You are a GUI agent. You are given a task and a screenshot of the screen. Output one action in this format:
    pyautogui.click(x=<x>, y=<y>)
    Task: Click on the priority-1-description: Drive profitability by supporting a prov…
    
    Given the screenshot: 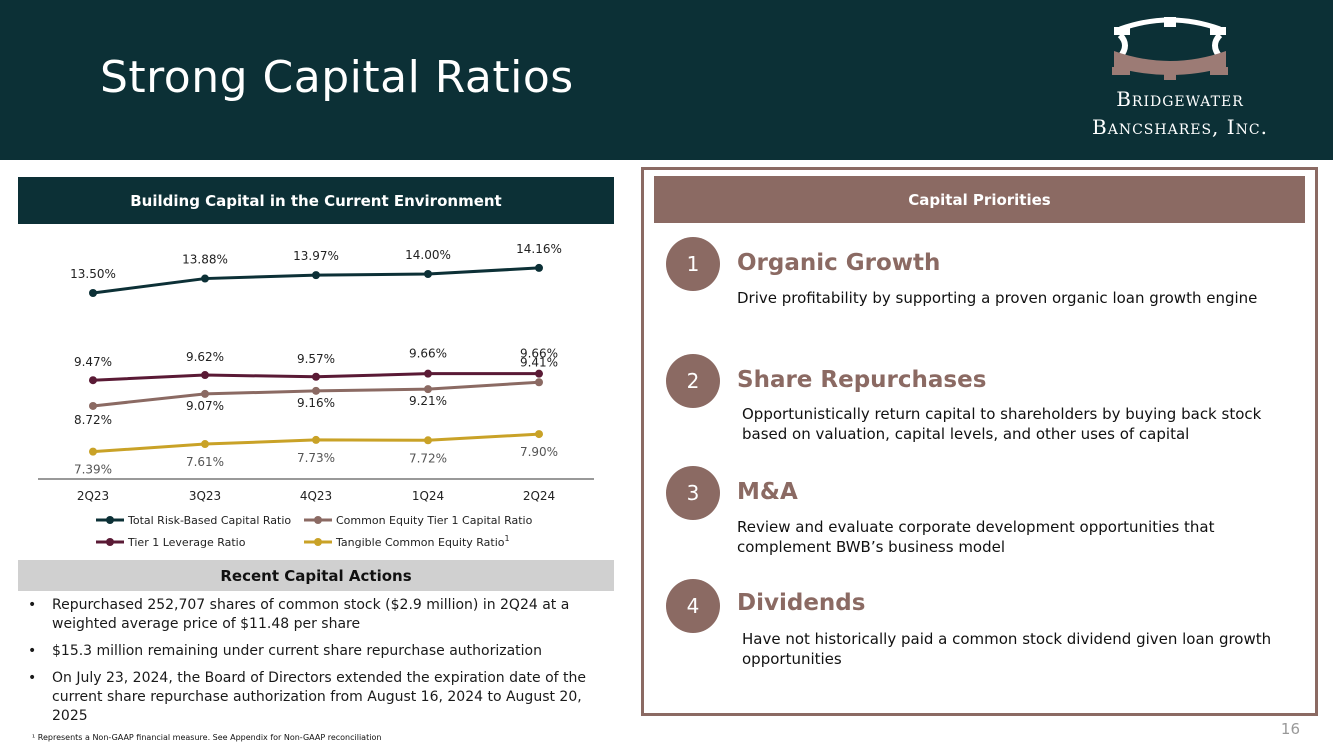 What is the action you would take?
    pyautogui.click(x=997, y=298)
    